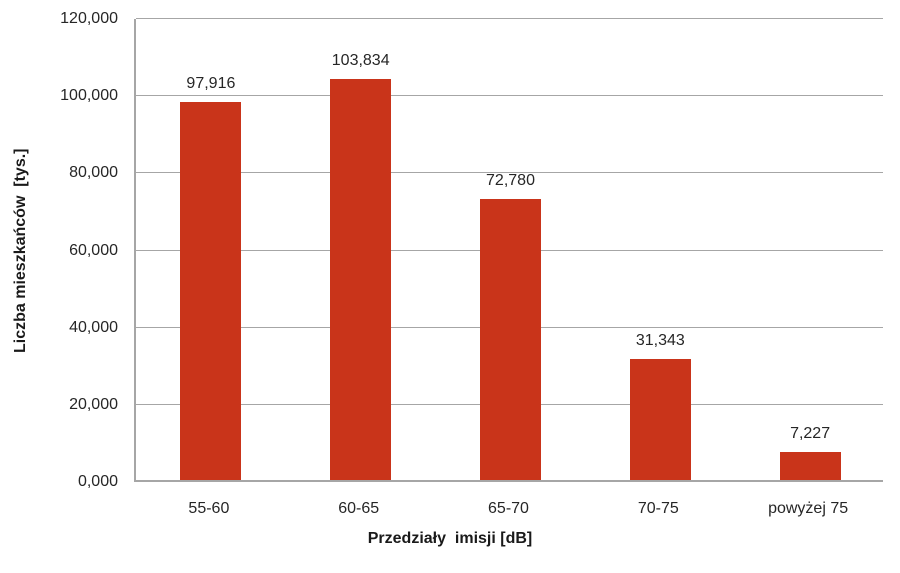  I want to click on category-label: 55-60, so click(209, 508).